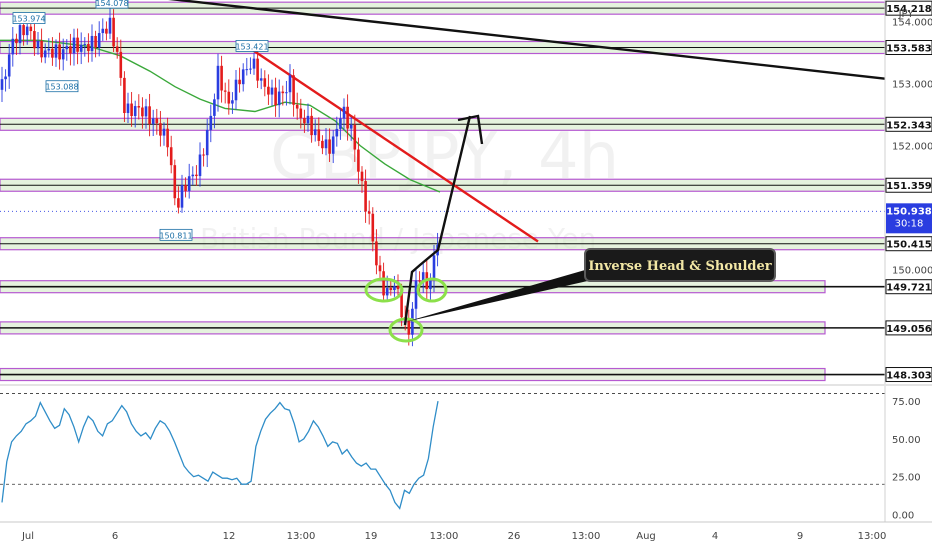 This screenshot has width=932, height=550. I want to click on pattern-drawings, so click(424, 228).